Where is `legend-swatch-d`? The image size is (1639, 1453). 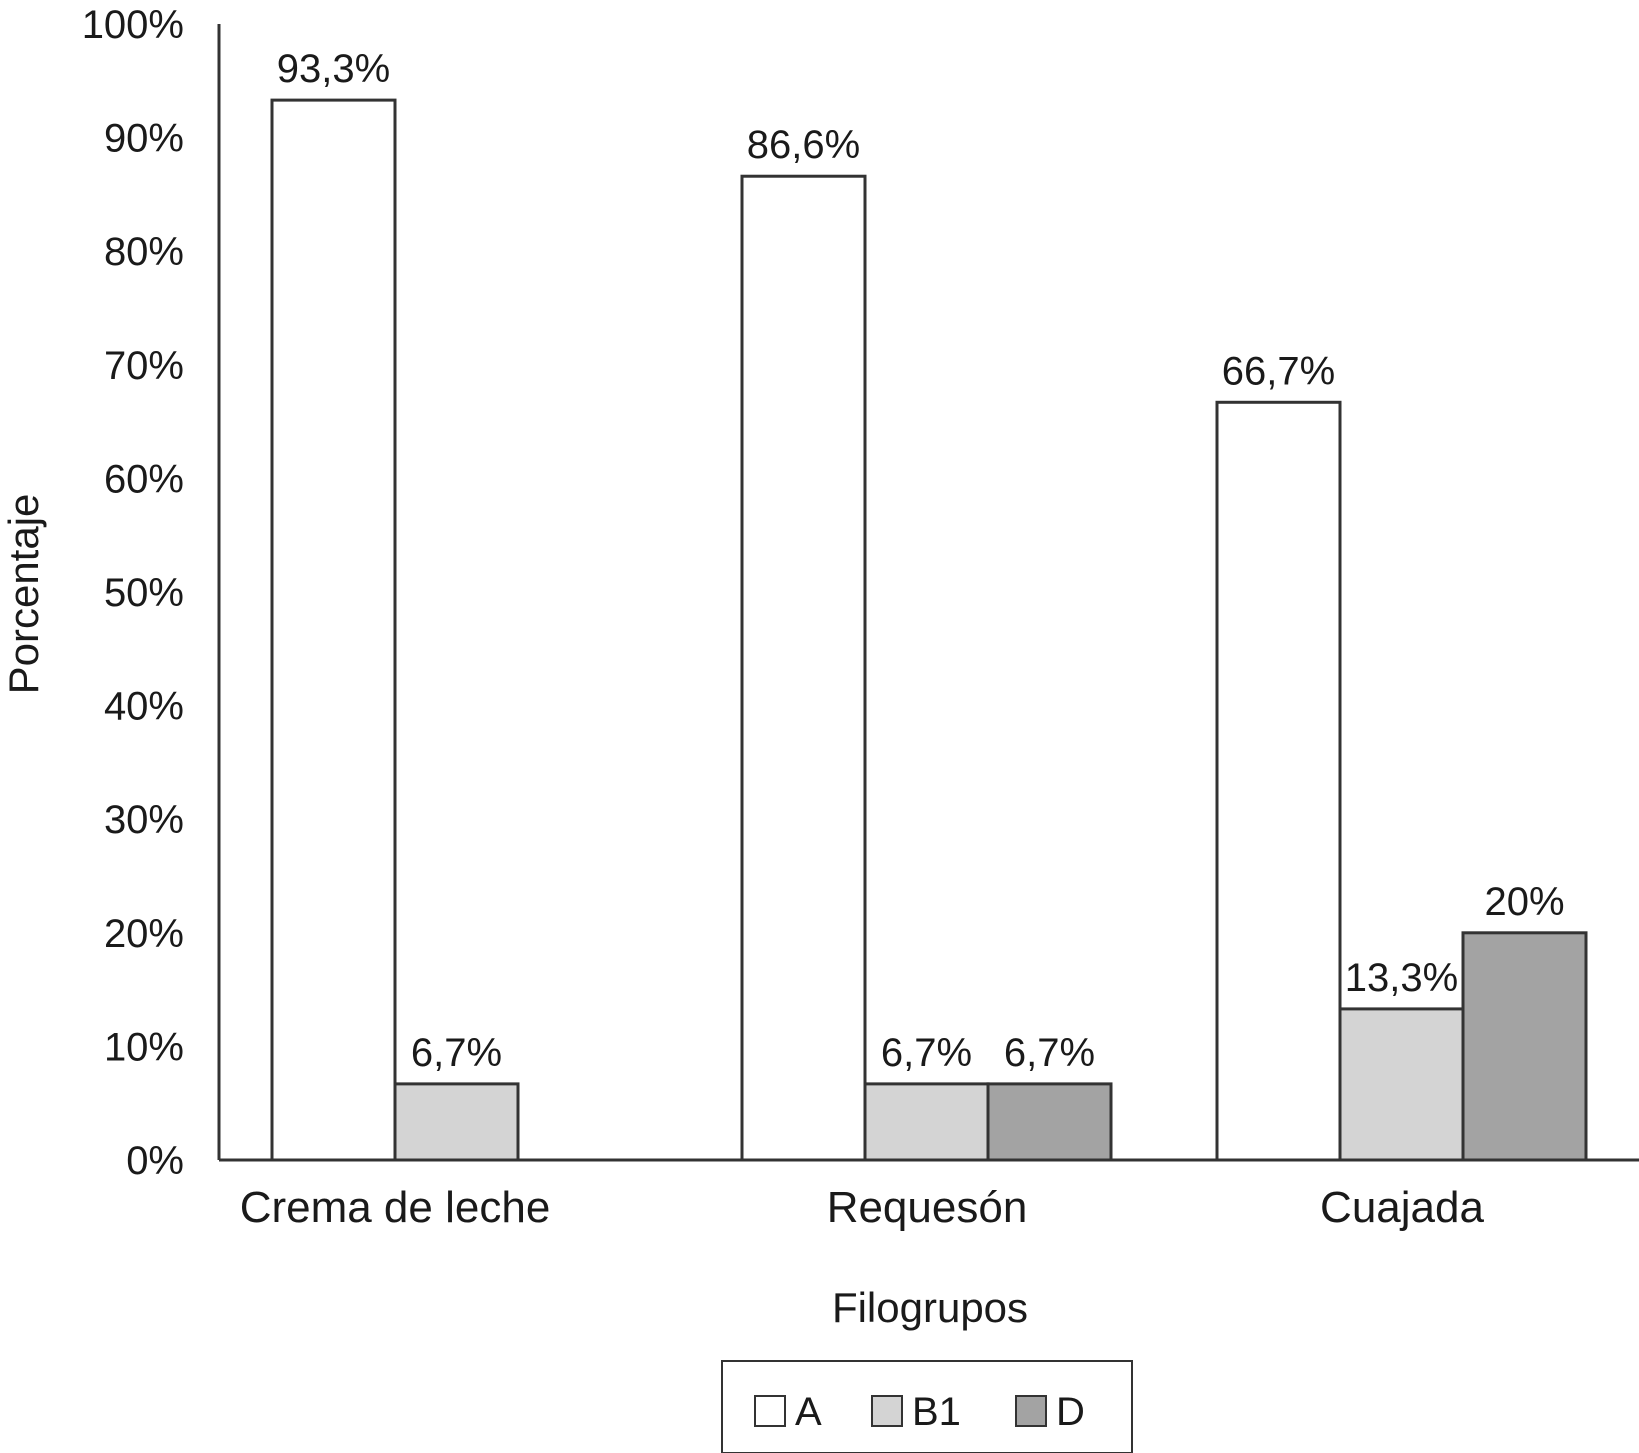
legend-swatch-d is located at coordinates (1031, 1411).